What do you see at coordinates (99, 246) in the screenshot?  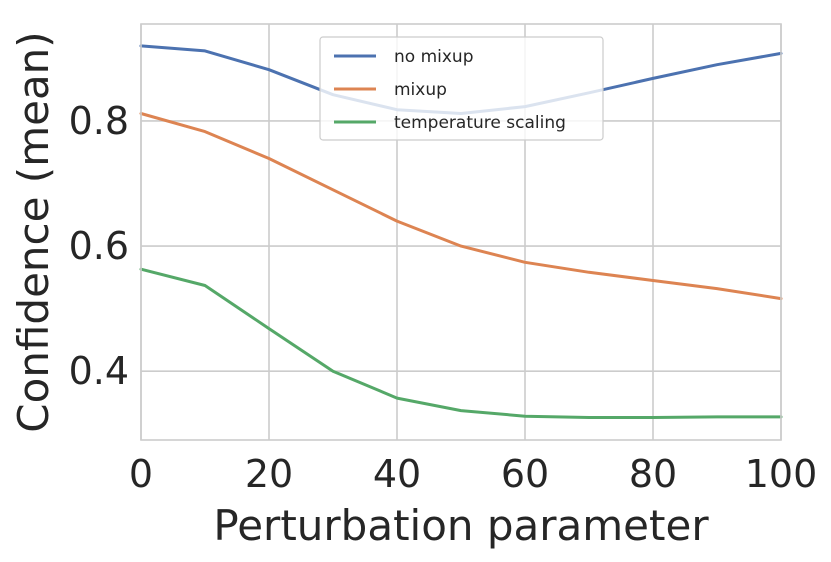 I see `y-tick-label: 0.6` at bounding box center [99, 246].